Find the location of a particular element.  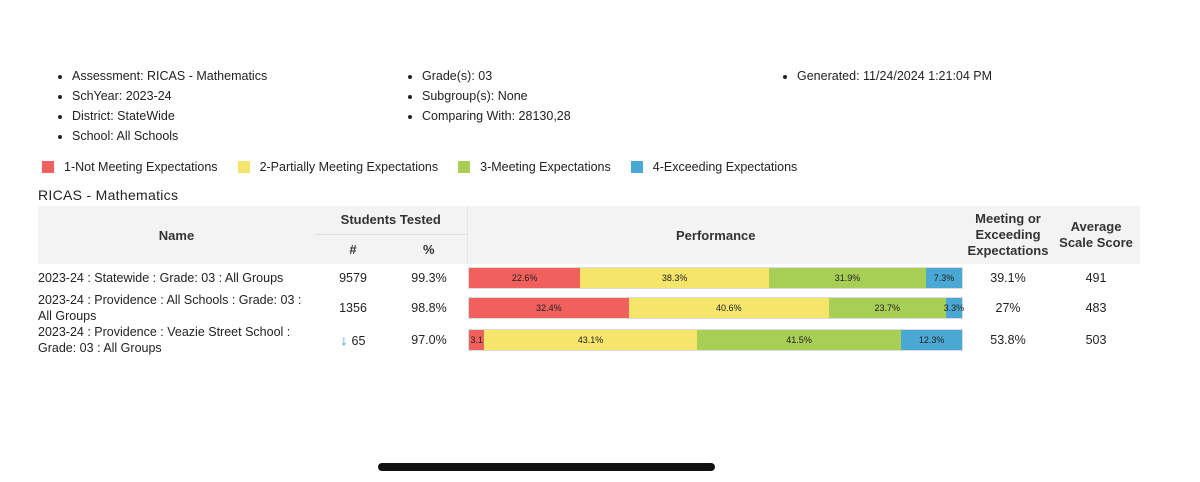

row-count: 1356 is located at coordinates (353, 308).